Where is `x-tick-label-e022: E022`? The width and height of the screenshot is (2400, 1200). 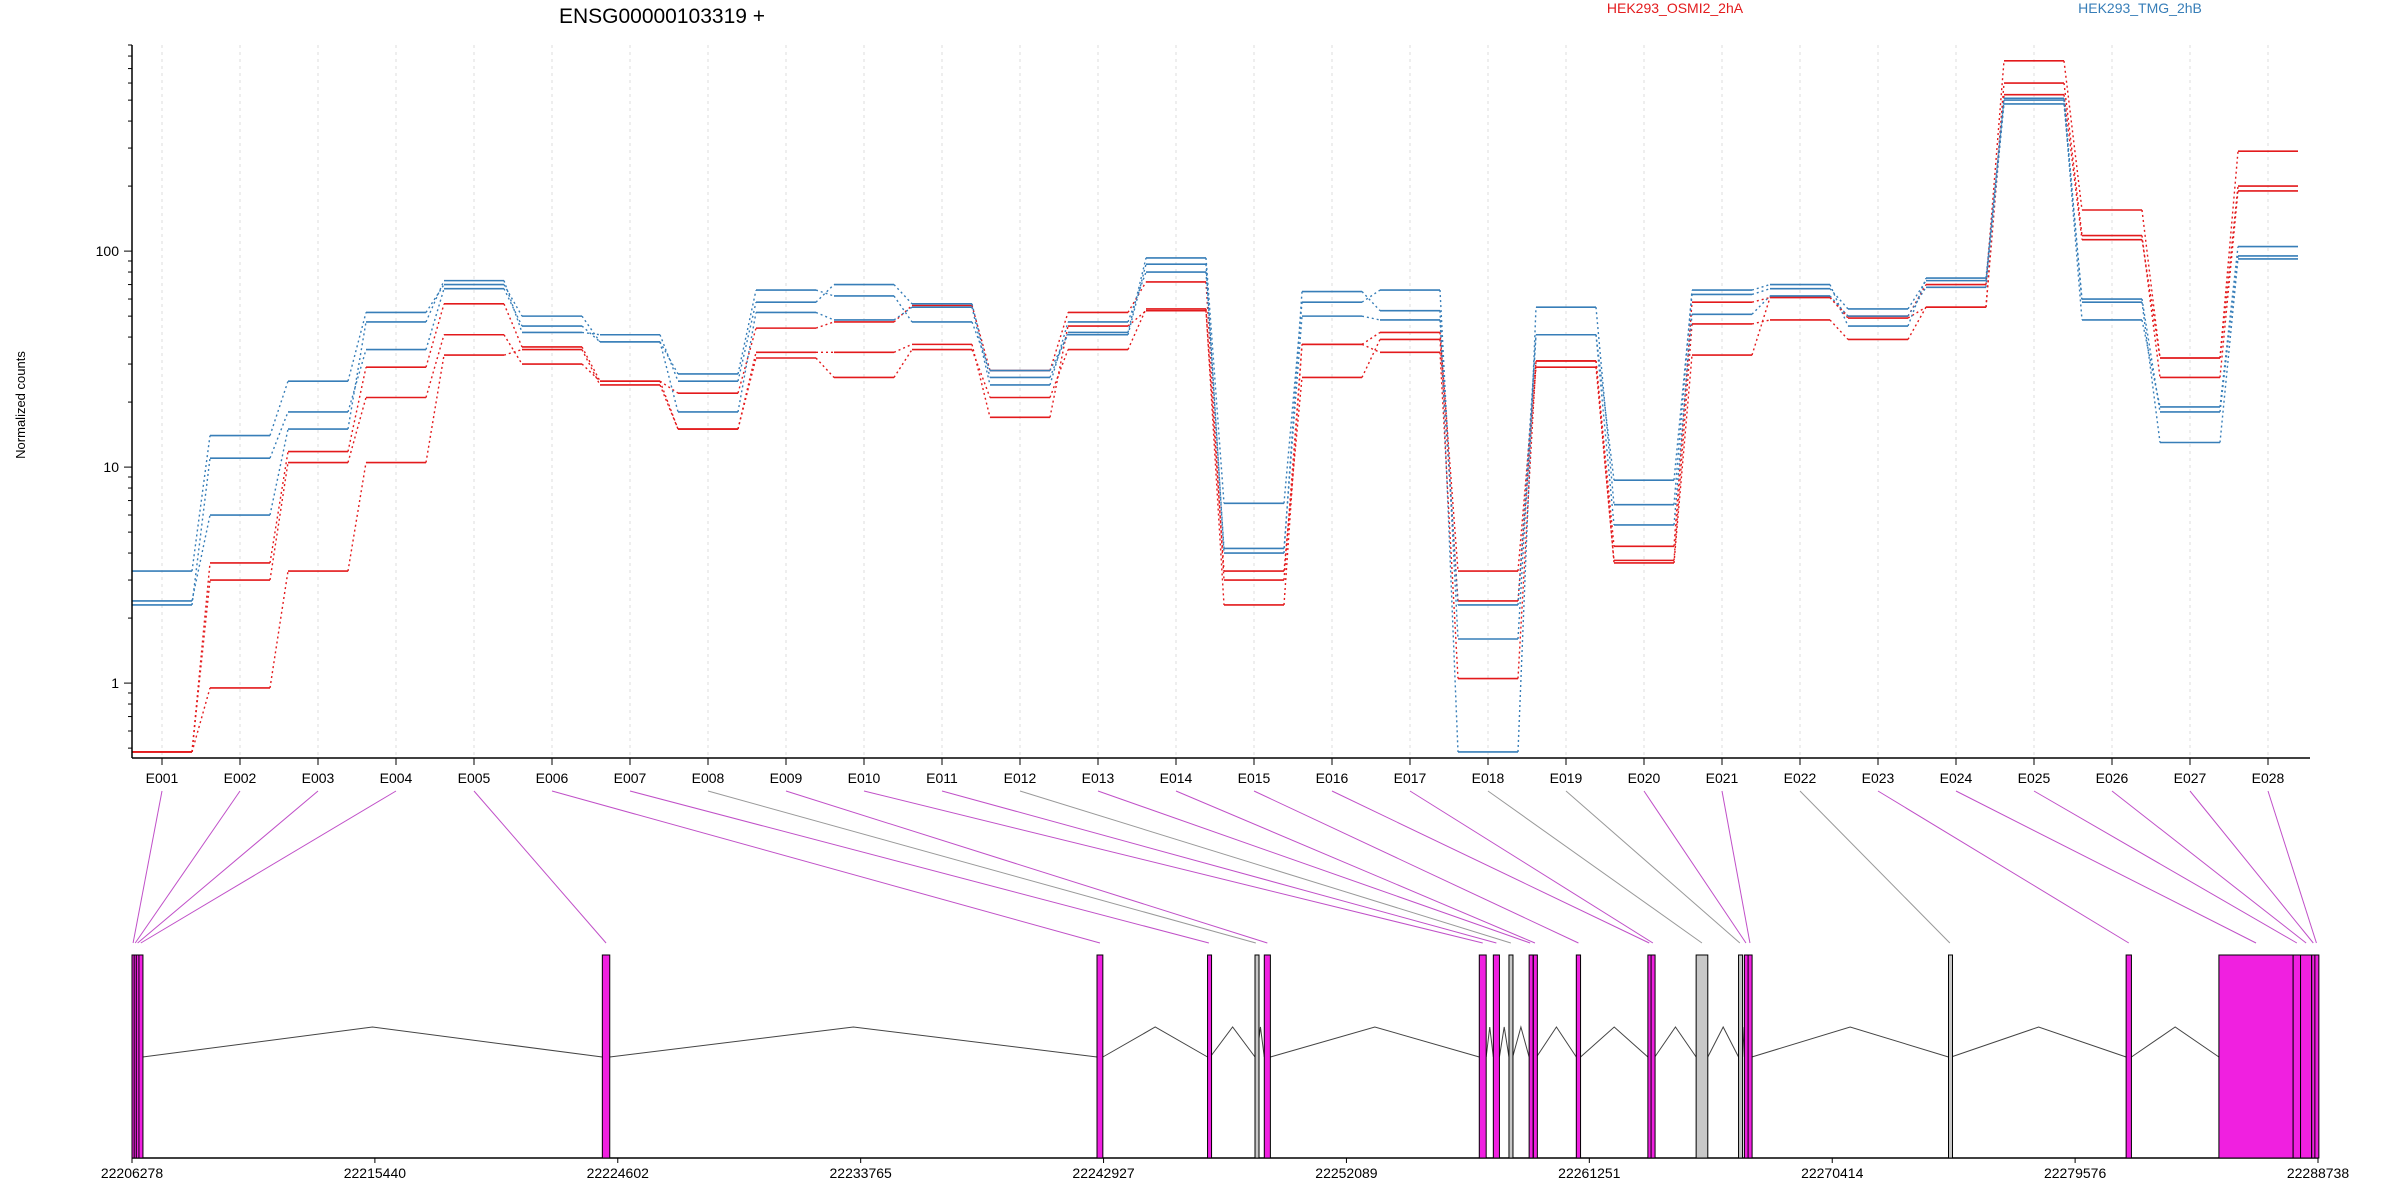 x-tick-label-e022: E022 is located at coordinates (1800, 778).